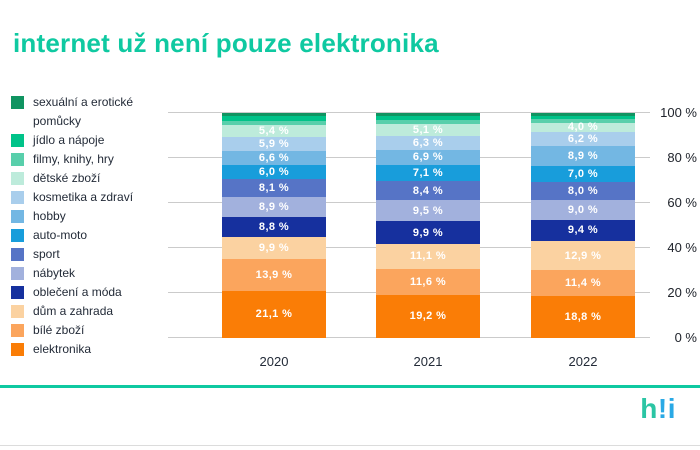 The image size is (700, 450). I want to click on segment-value-label: 4,0 %, so click(583, 127).